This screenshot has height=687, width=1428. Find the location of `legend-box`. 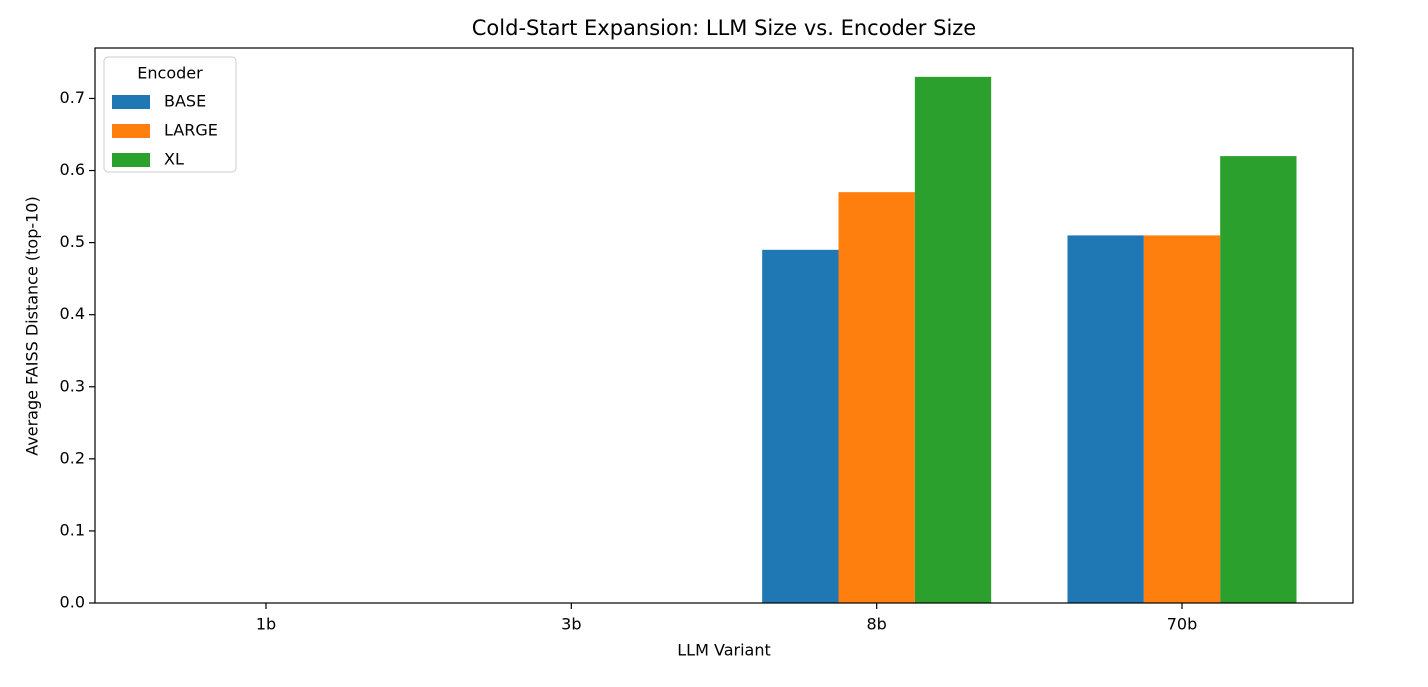

legend-box is located at coordinates (170, 114).